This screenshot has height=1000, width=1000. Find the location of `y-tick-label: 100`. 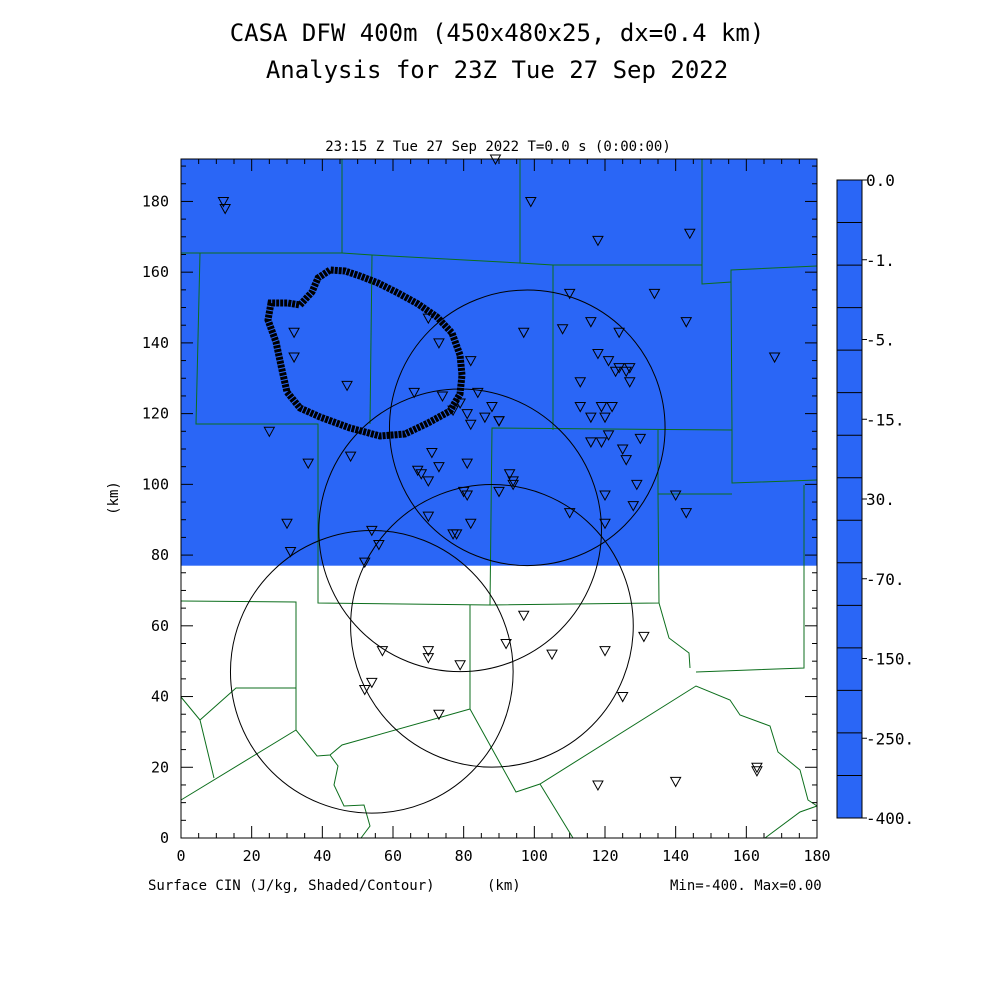

y-tick-label: 100 is located at coordinates (155, 484).